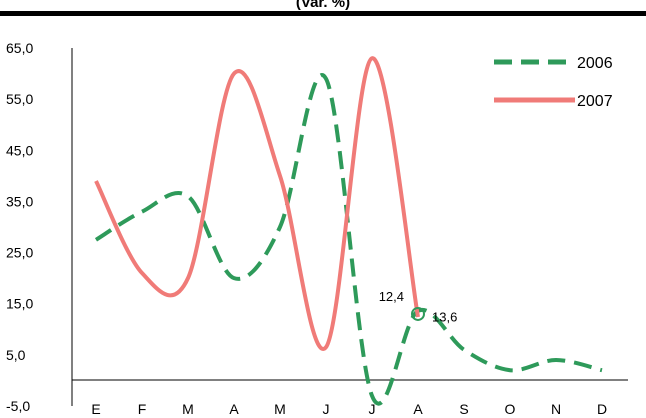  Describe the element at coordinates (510, 409) in the screenshot. I see `x-tick-label: O` at that location.